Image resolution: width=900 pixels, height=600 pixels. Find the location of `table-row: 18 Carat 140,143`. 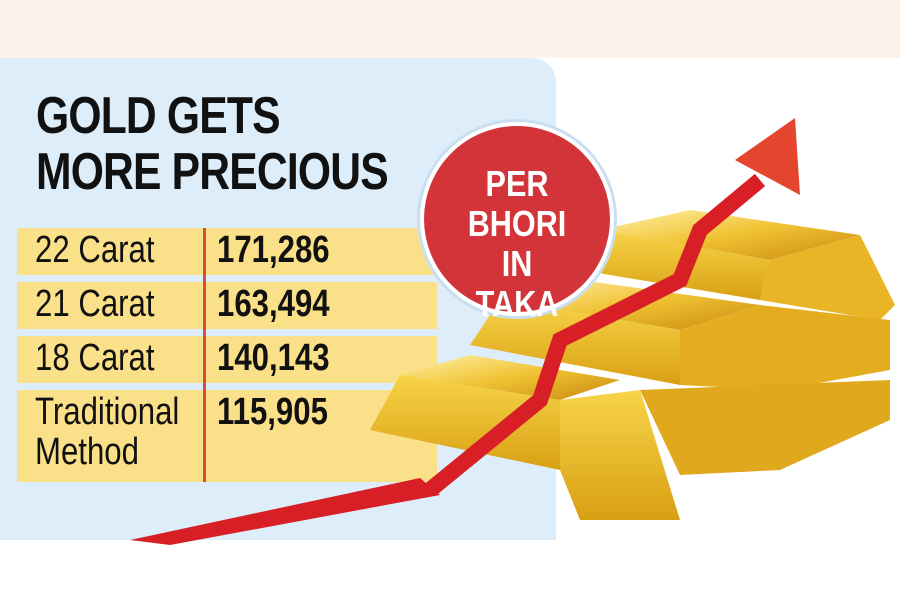

table-row: 18 Carat 140,143 is located at coordinates (227, 359).